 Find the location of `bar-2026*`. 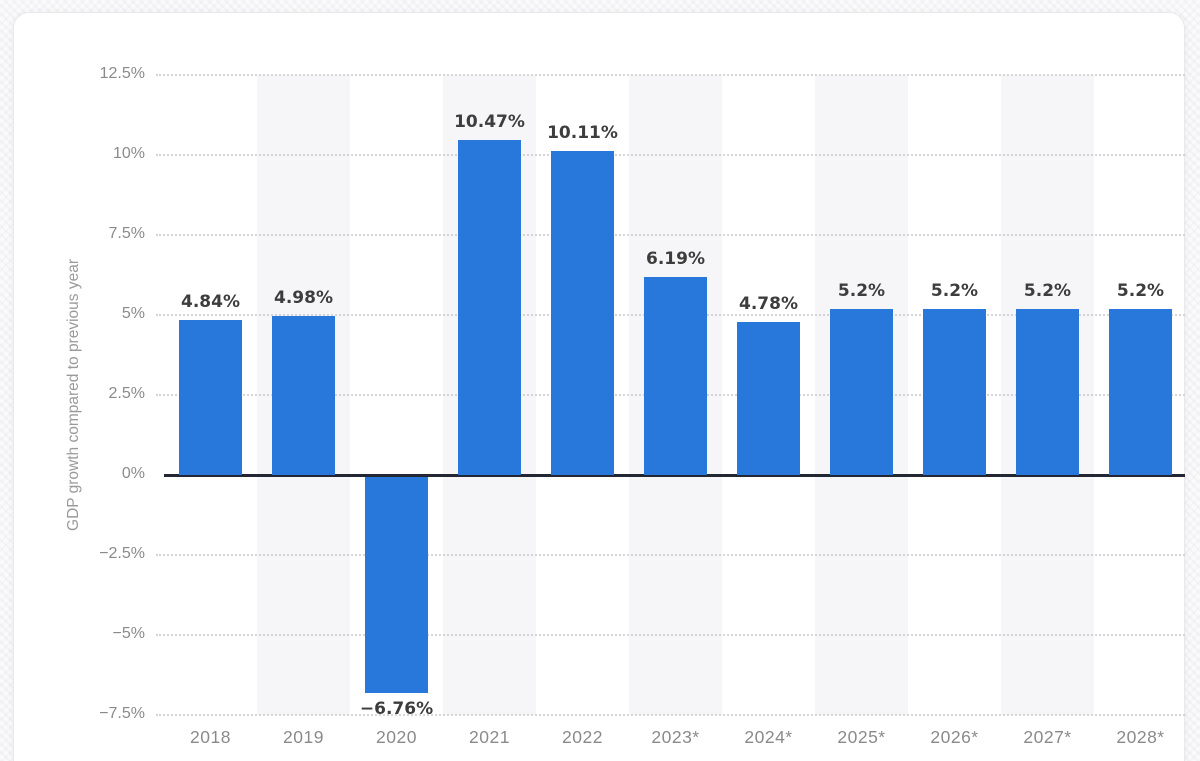

bar-2026* is located at coordinates (954, 391).